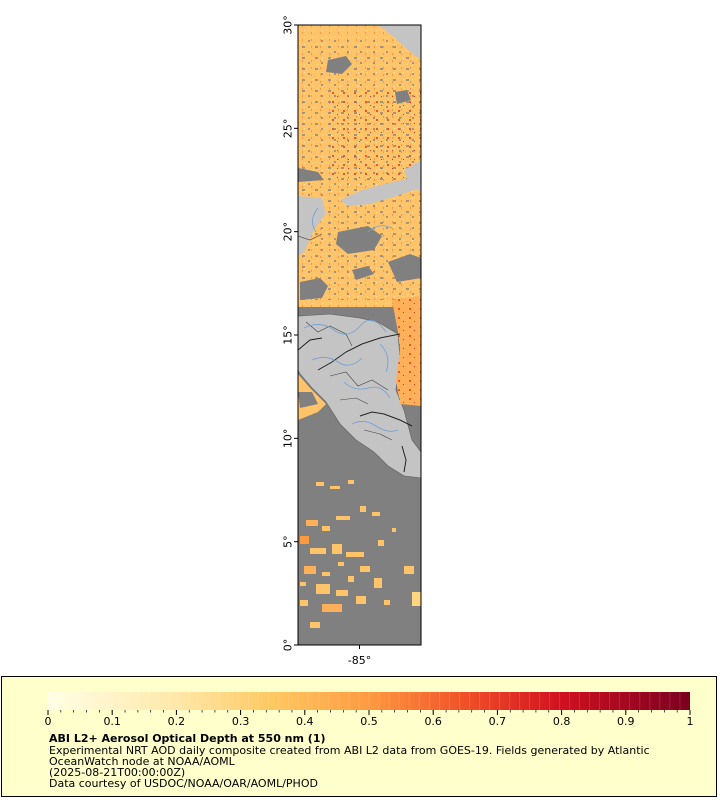  I want to click on colorbar-tick-label: 0, so click(48, 721).